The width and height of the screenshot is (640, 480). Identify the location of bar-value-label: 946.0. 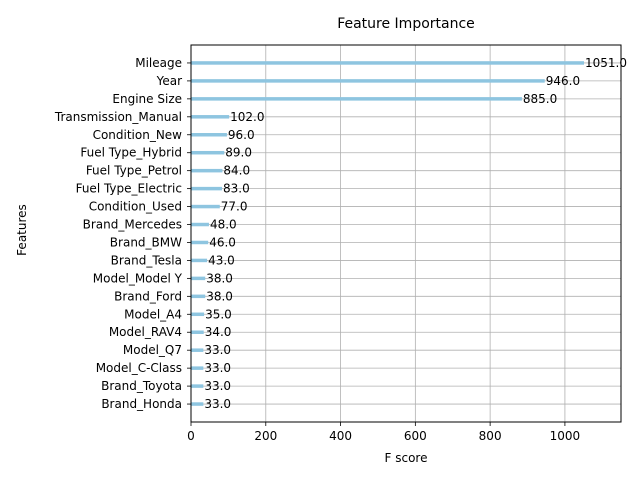
(563, 81).